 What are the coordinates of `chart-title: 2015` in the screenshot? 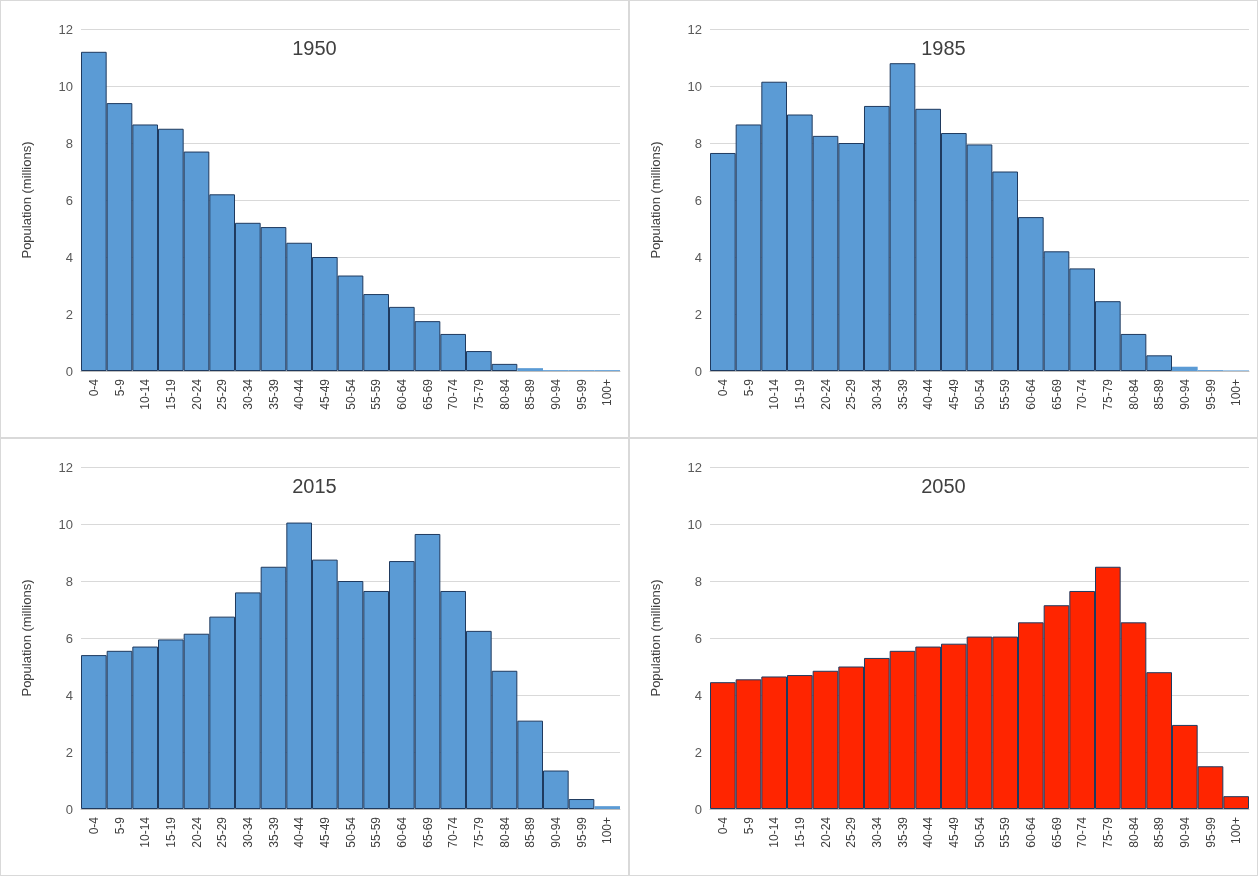 It's located at (314, 486).